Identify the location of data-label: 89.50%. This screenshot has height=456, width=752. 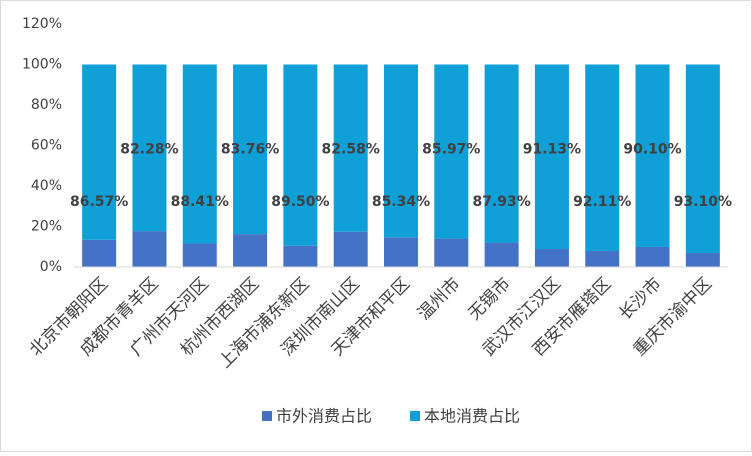
(300, 202).